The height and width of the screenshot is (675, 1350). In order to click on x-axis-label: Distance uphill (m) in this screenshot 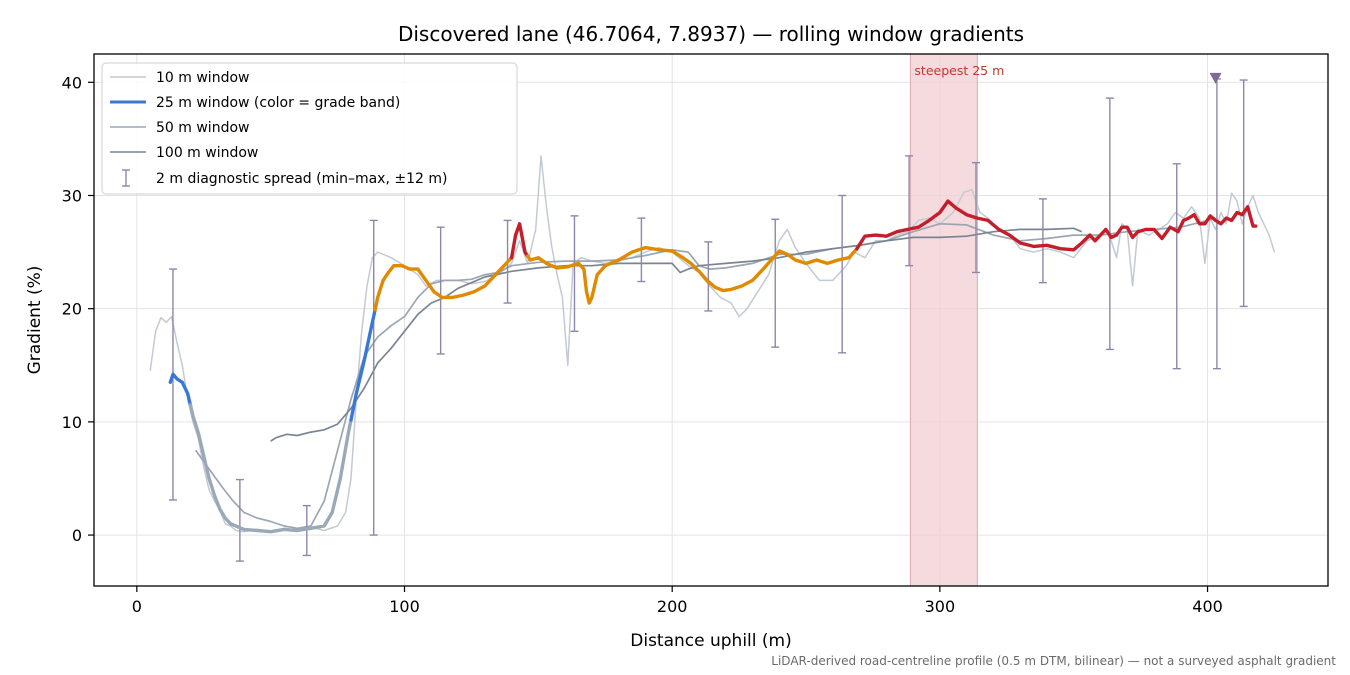, I will do `click(710, 641)`.